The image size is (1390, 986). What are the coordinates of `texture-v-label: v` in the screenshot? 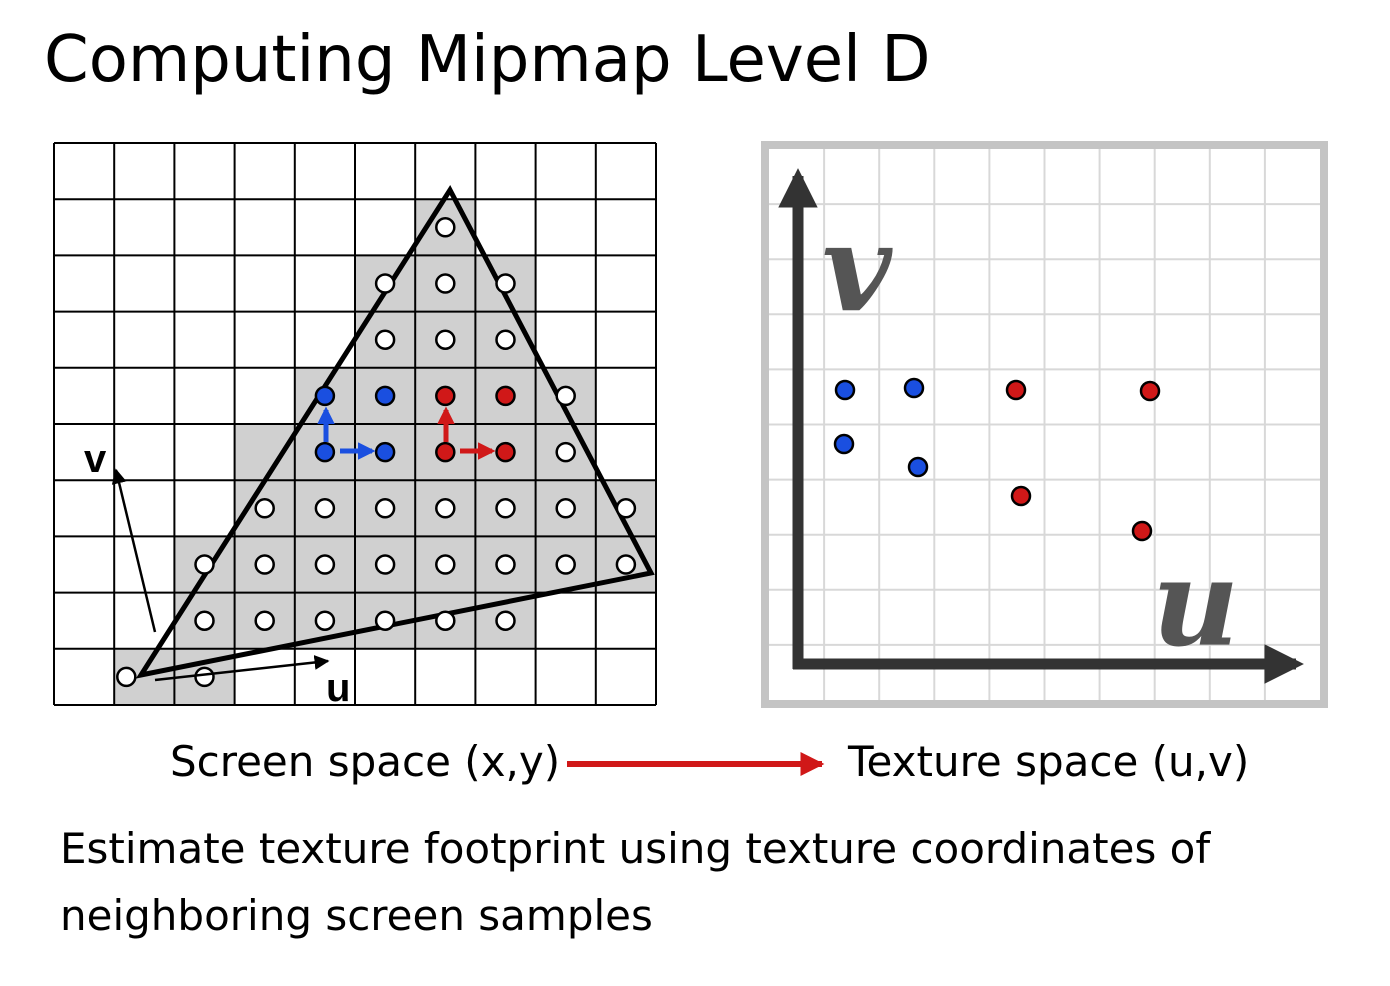 It's located at (857, 268).